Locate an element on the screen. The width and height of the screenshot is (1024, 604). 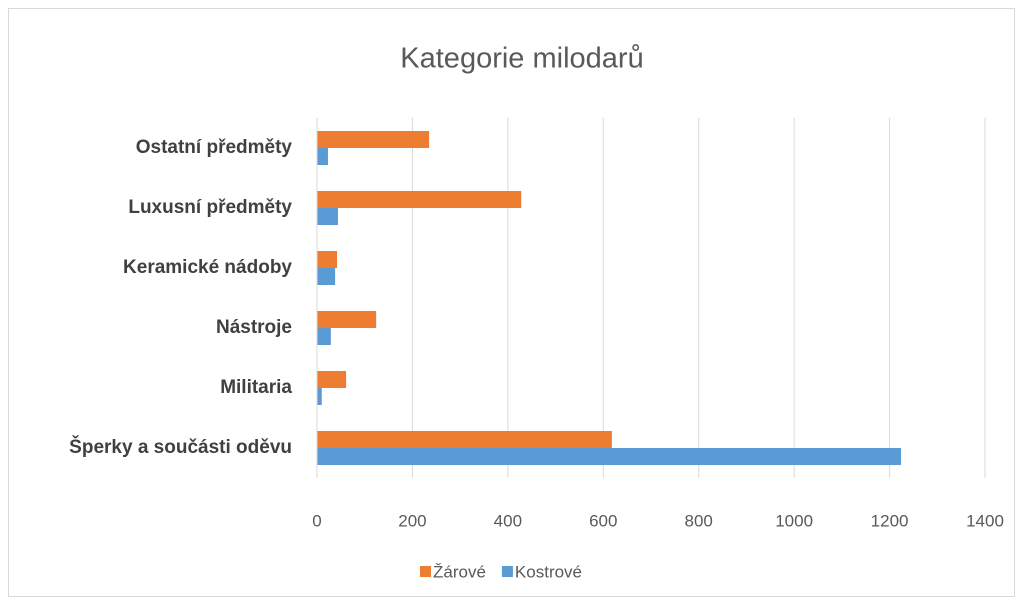
x-tick-label: 1400 is located at coordinates (985, 520).